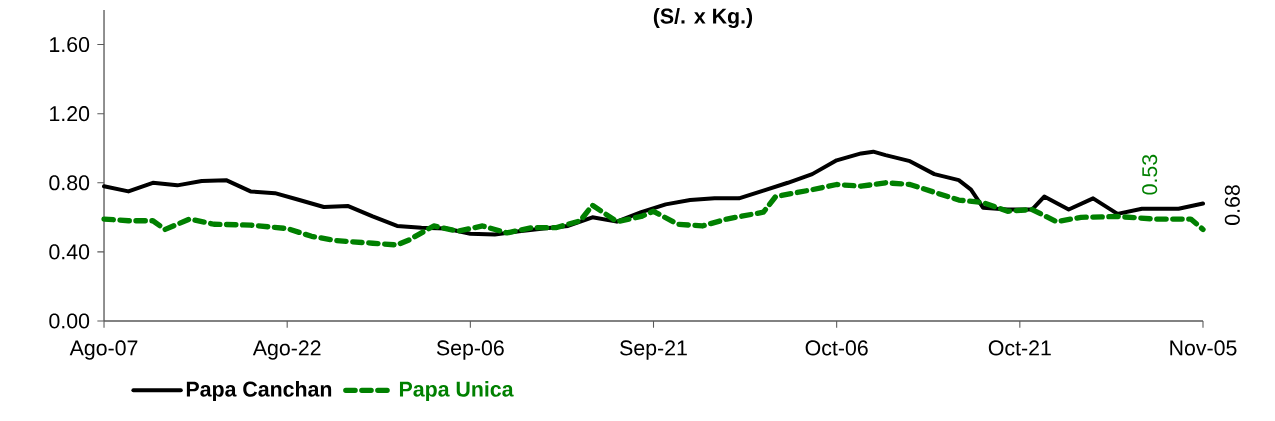  I want to click on legend-label: Papa Canchan, so click(259, 391).